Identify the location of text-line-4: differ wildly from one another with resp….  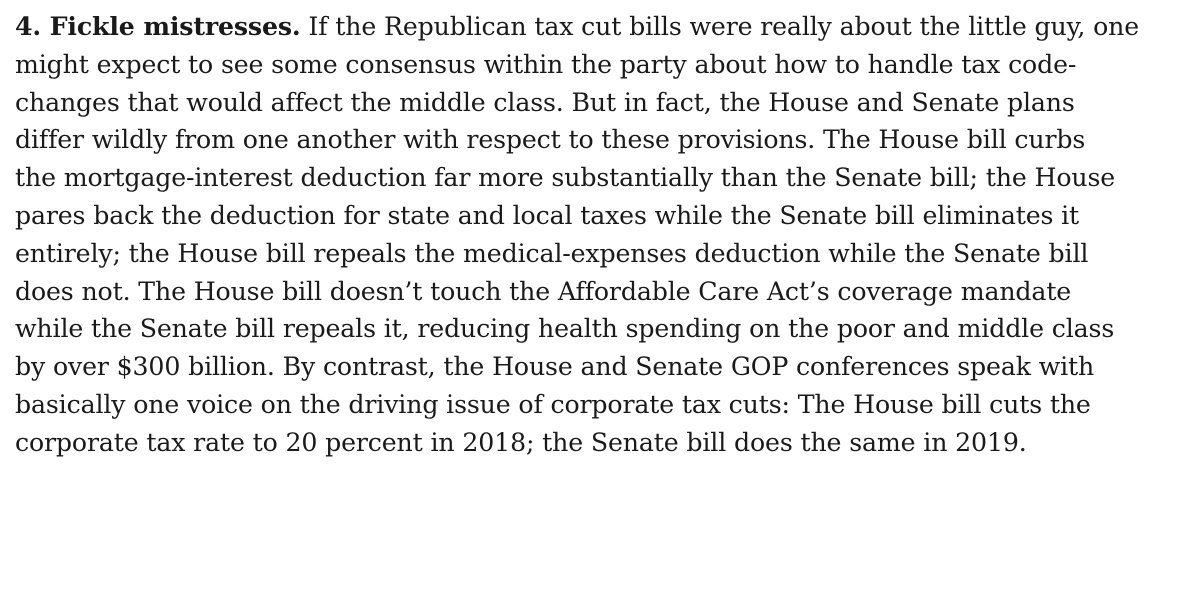
(550, 139).